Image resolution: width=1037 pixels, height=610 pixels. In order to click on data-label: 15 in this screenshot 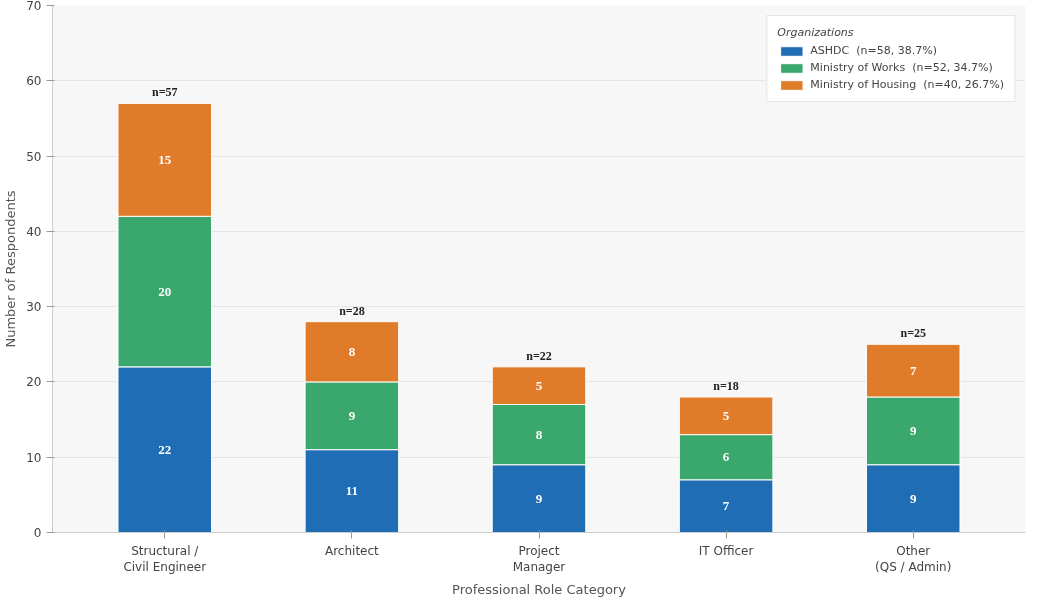, I will do `click(165, 159)`.